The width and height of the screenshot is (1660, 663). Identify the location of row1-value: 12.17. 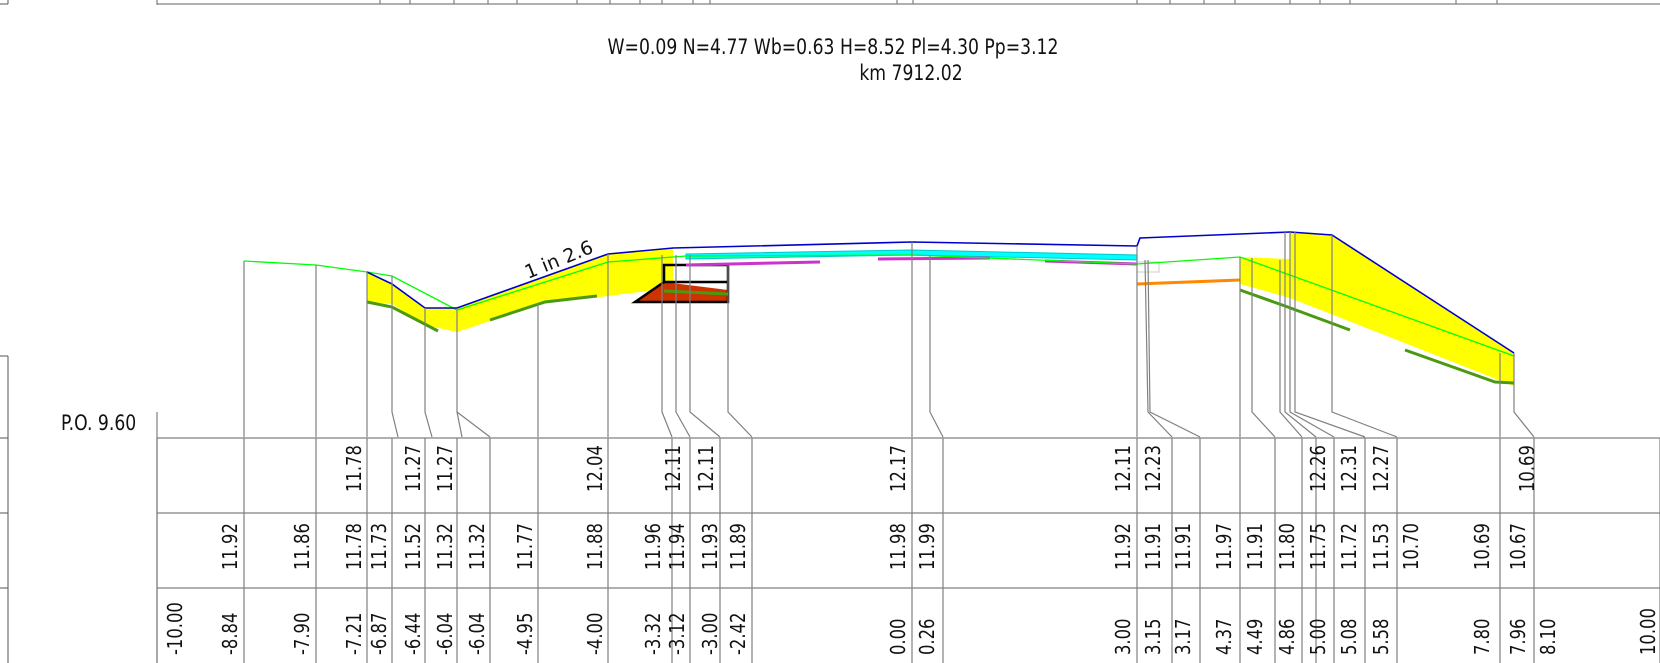
(899, 468).